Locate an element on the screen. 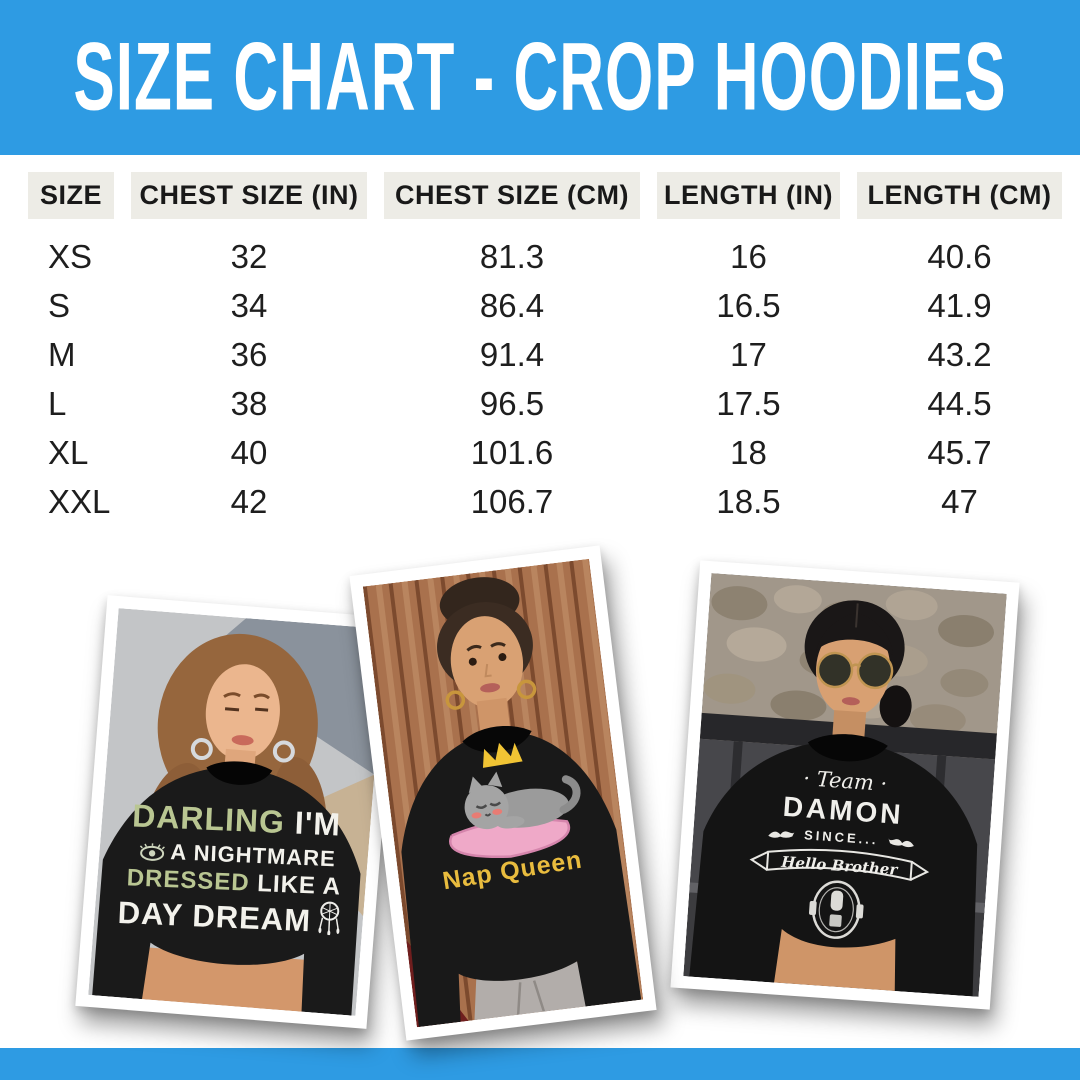 The width and height of the screenshot is (1080, 1080). title-banner: SIZE CHART - CROP HOODIES is located at coordinates (540, 77).